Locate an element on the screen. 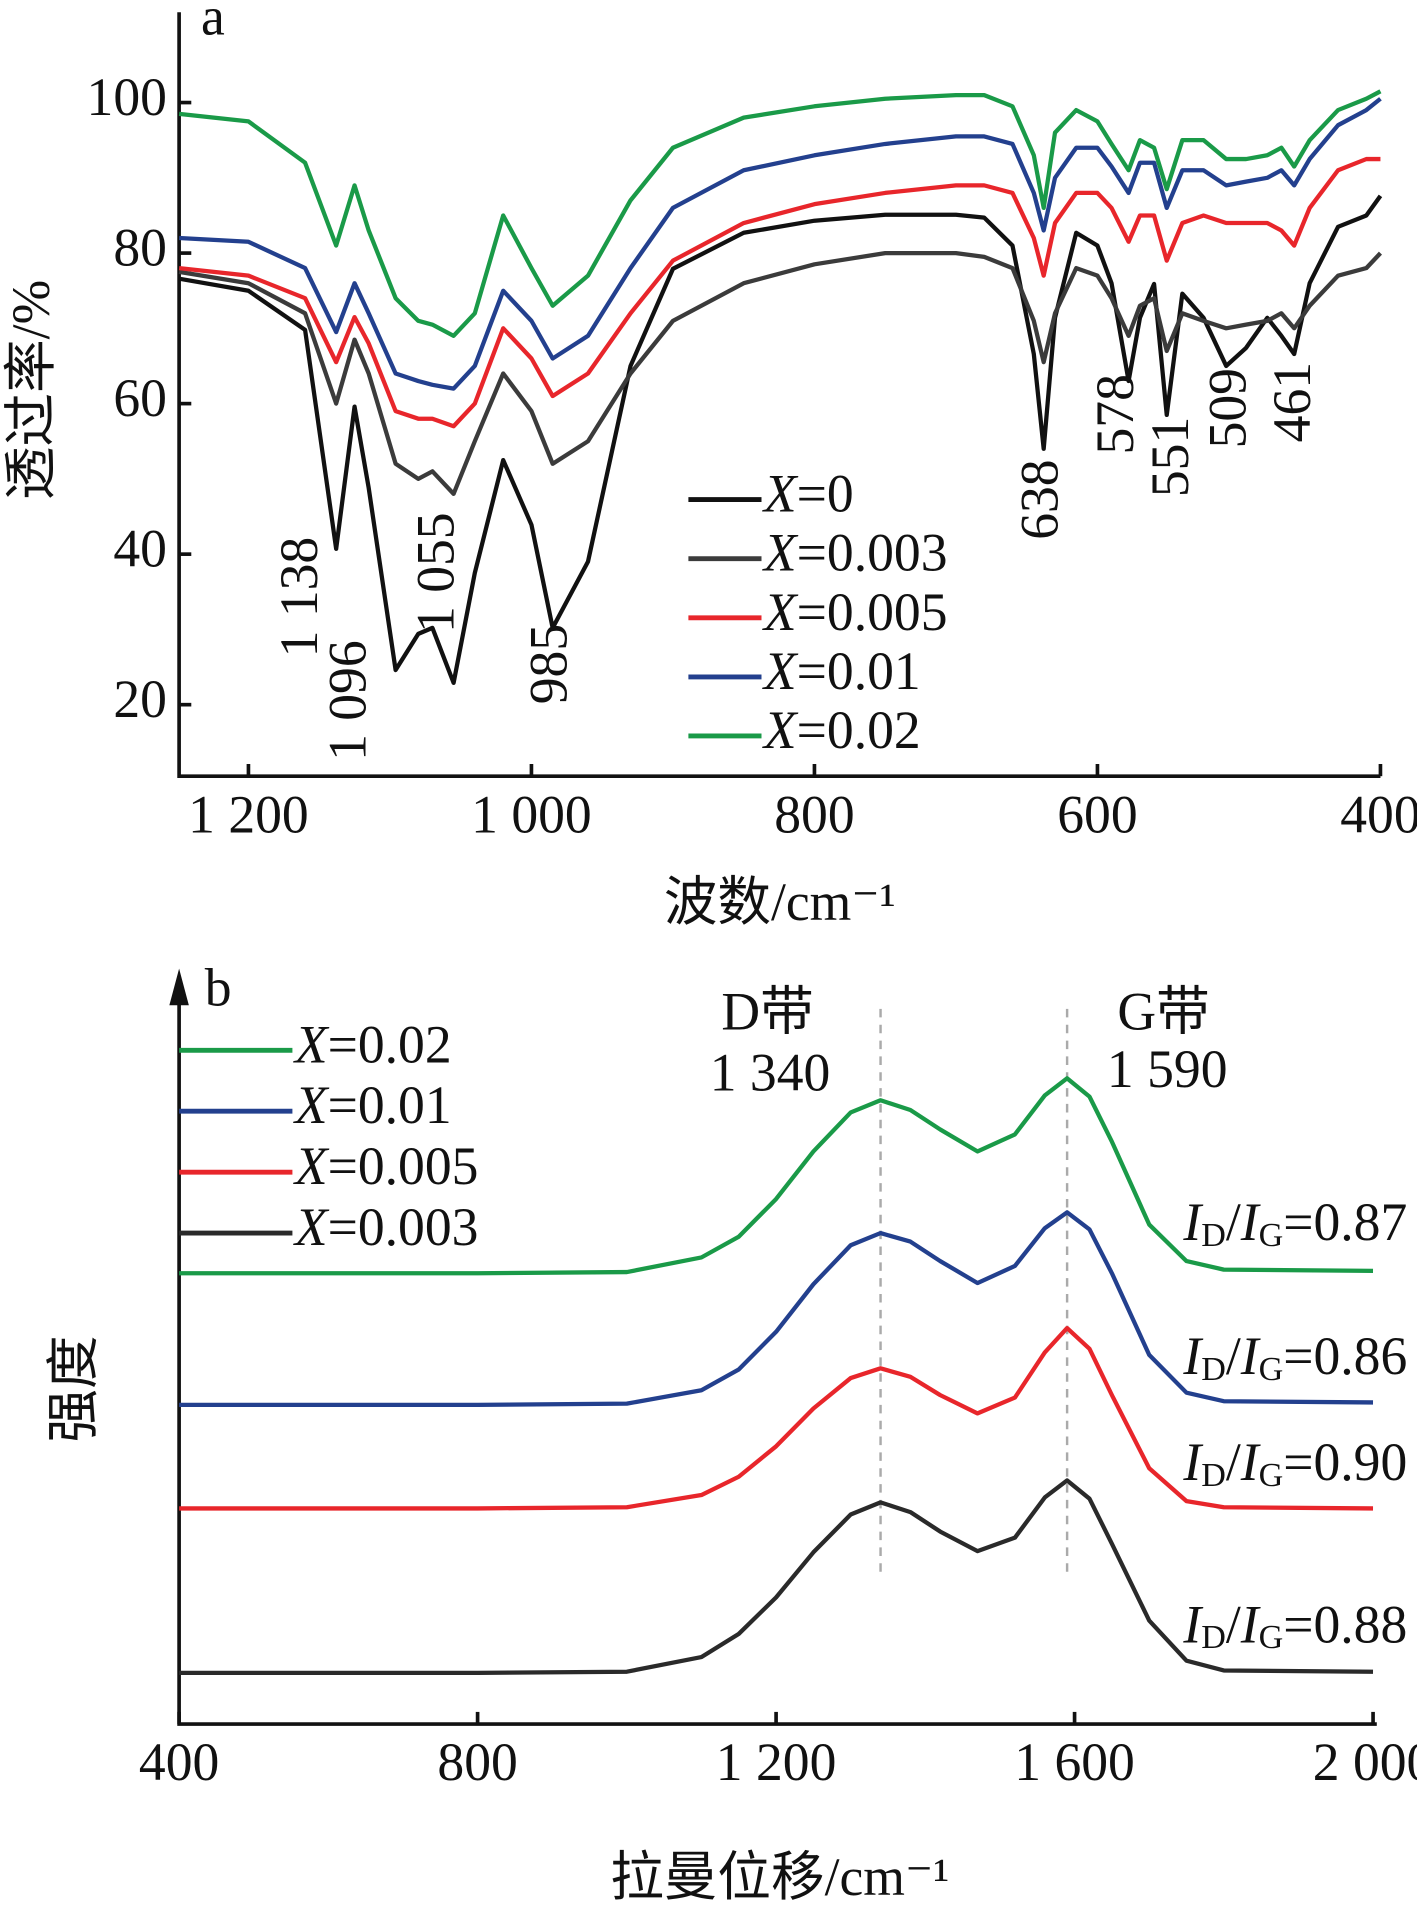 This screenshot has width=1417, height=1913. peak-label: 551 is located at coordinates (1170, 457).